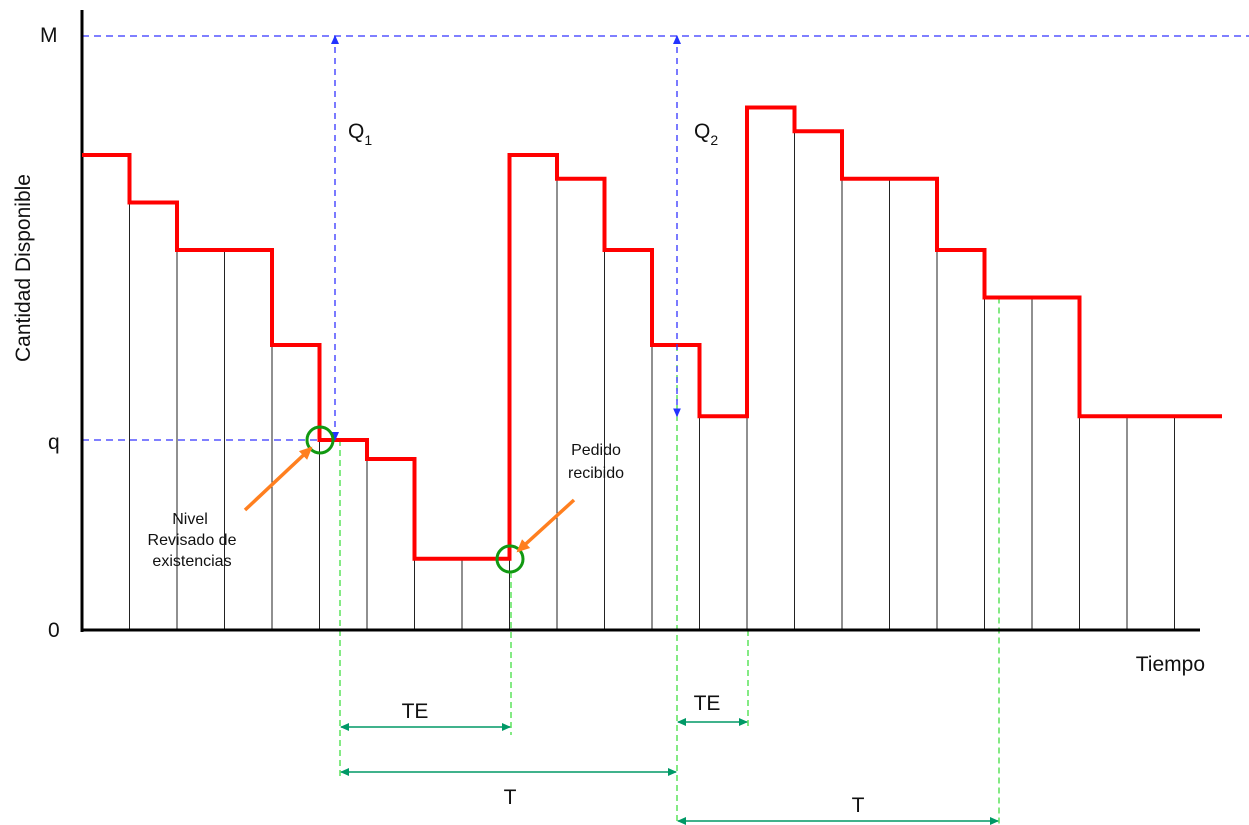 The width and height of the screenshot is (1249, 825). Describe the element at coordinates (596, 462) in the screenshot. I see `received-annotation-label: Pedido recibido` at that location.